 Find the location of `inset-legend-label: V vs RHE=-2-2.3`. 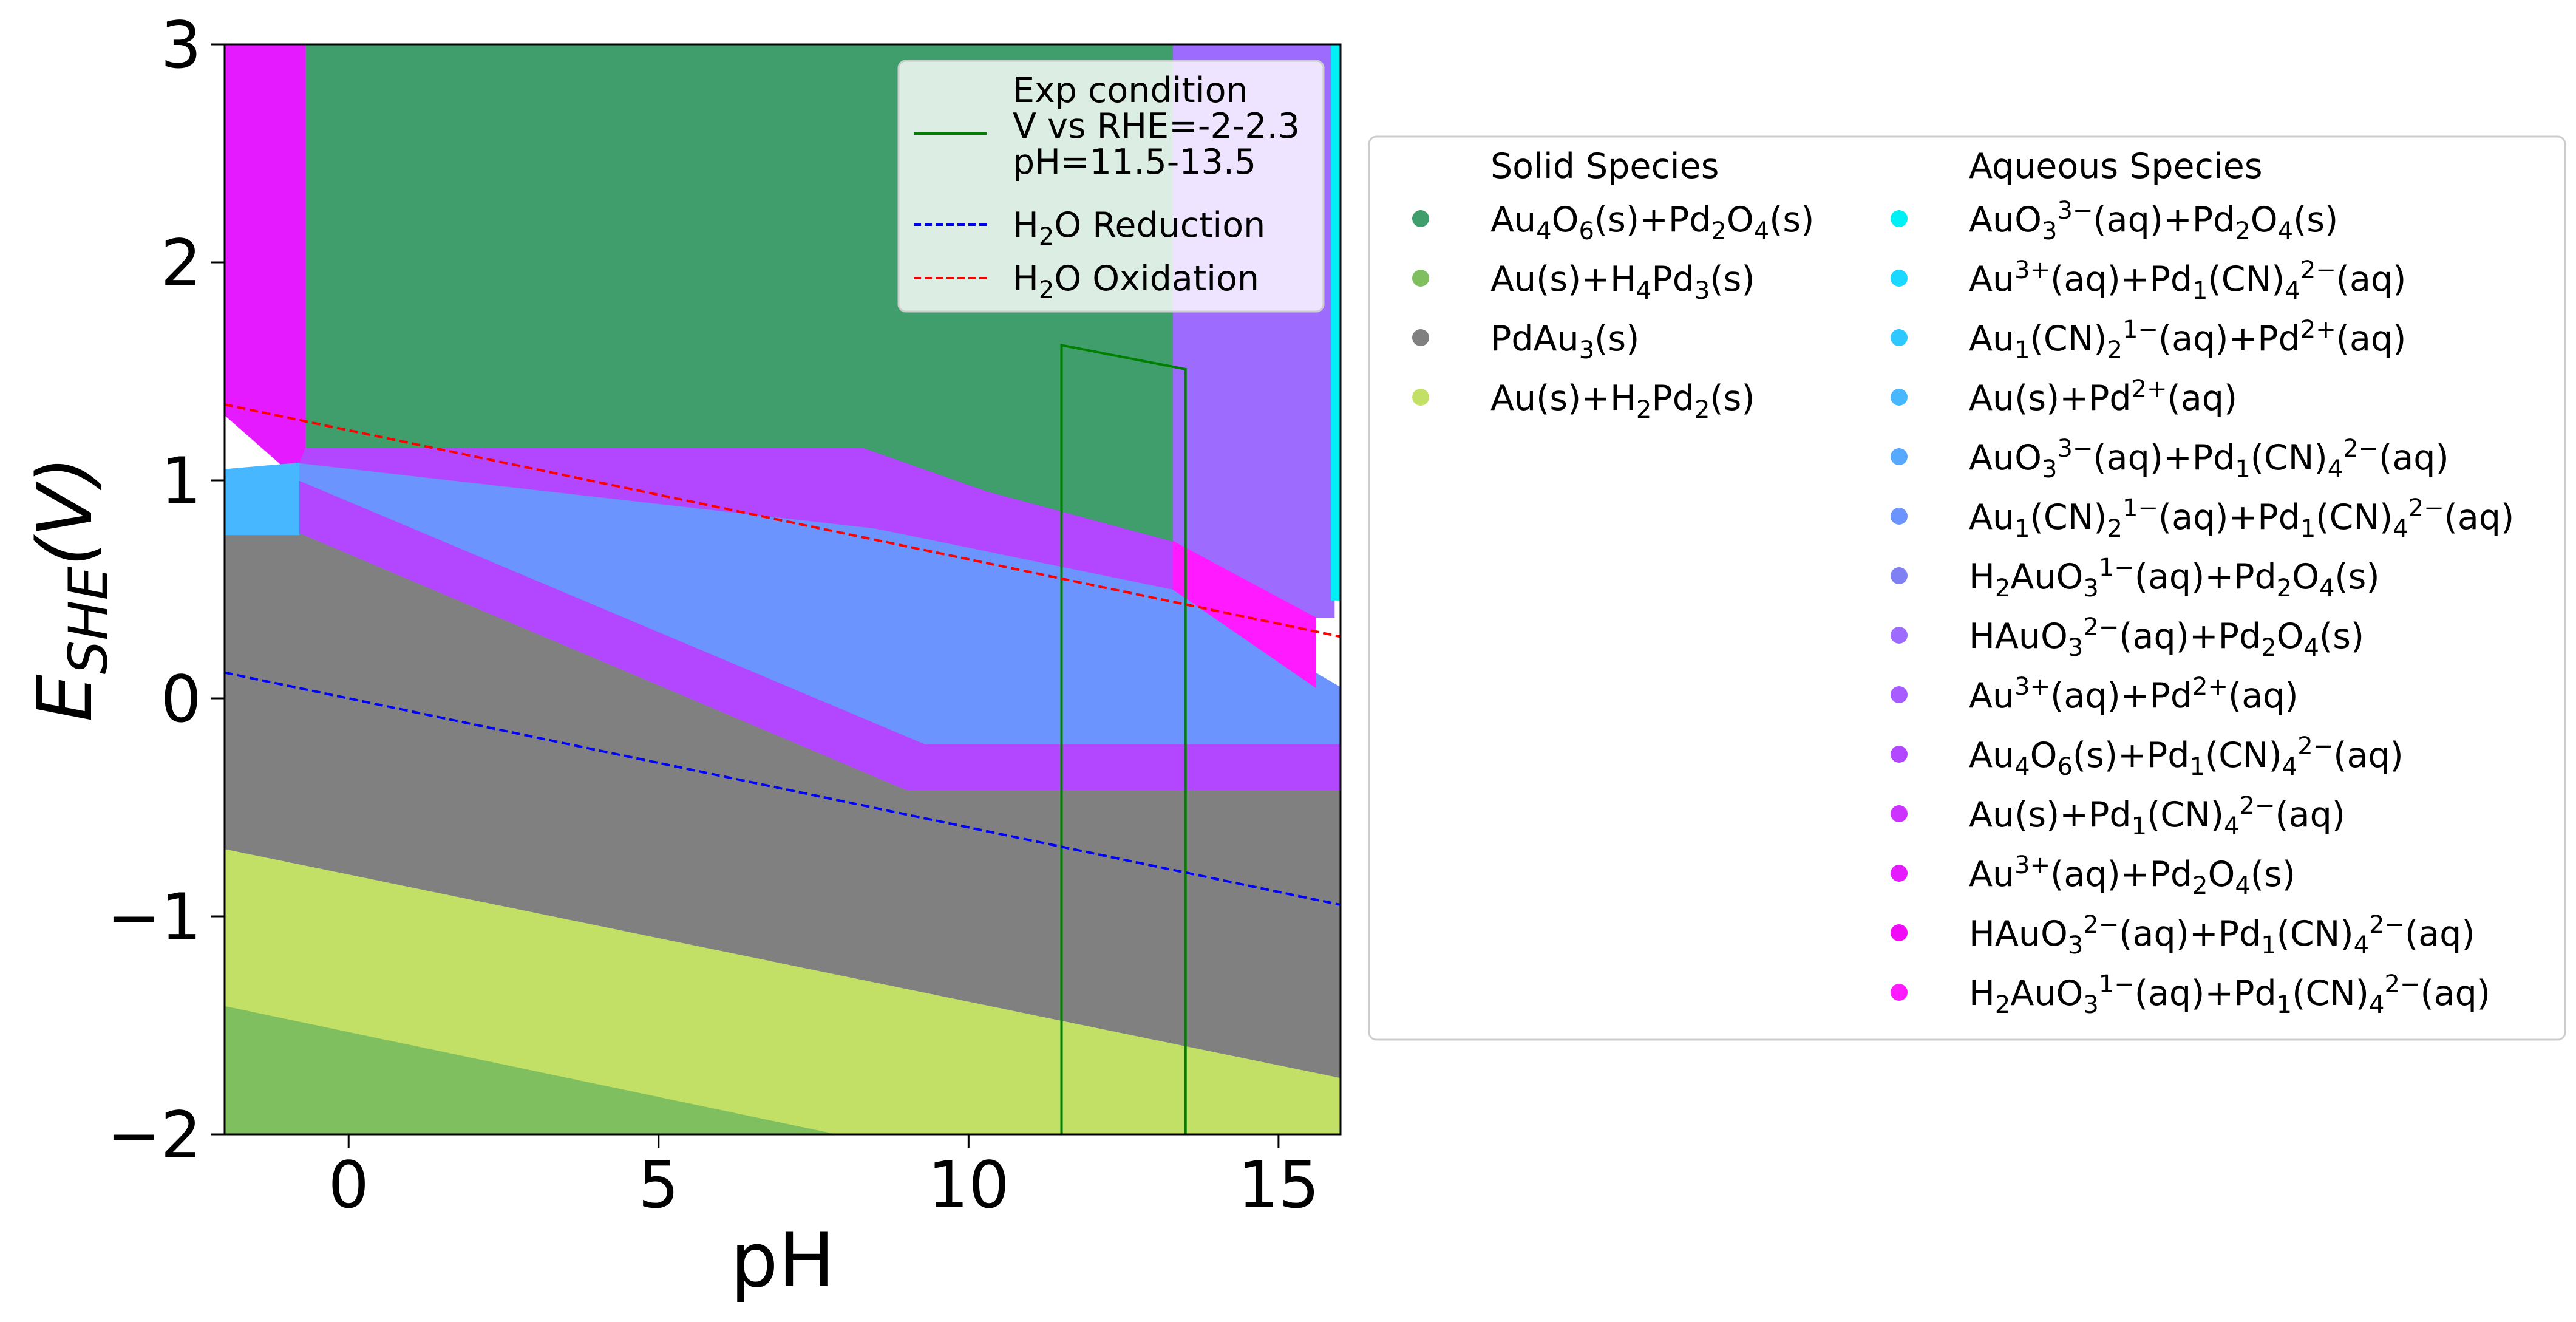

inset-legend-label: V vs RHE=-2-2.3 is located at coordinates (1156, 126).